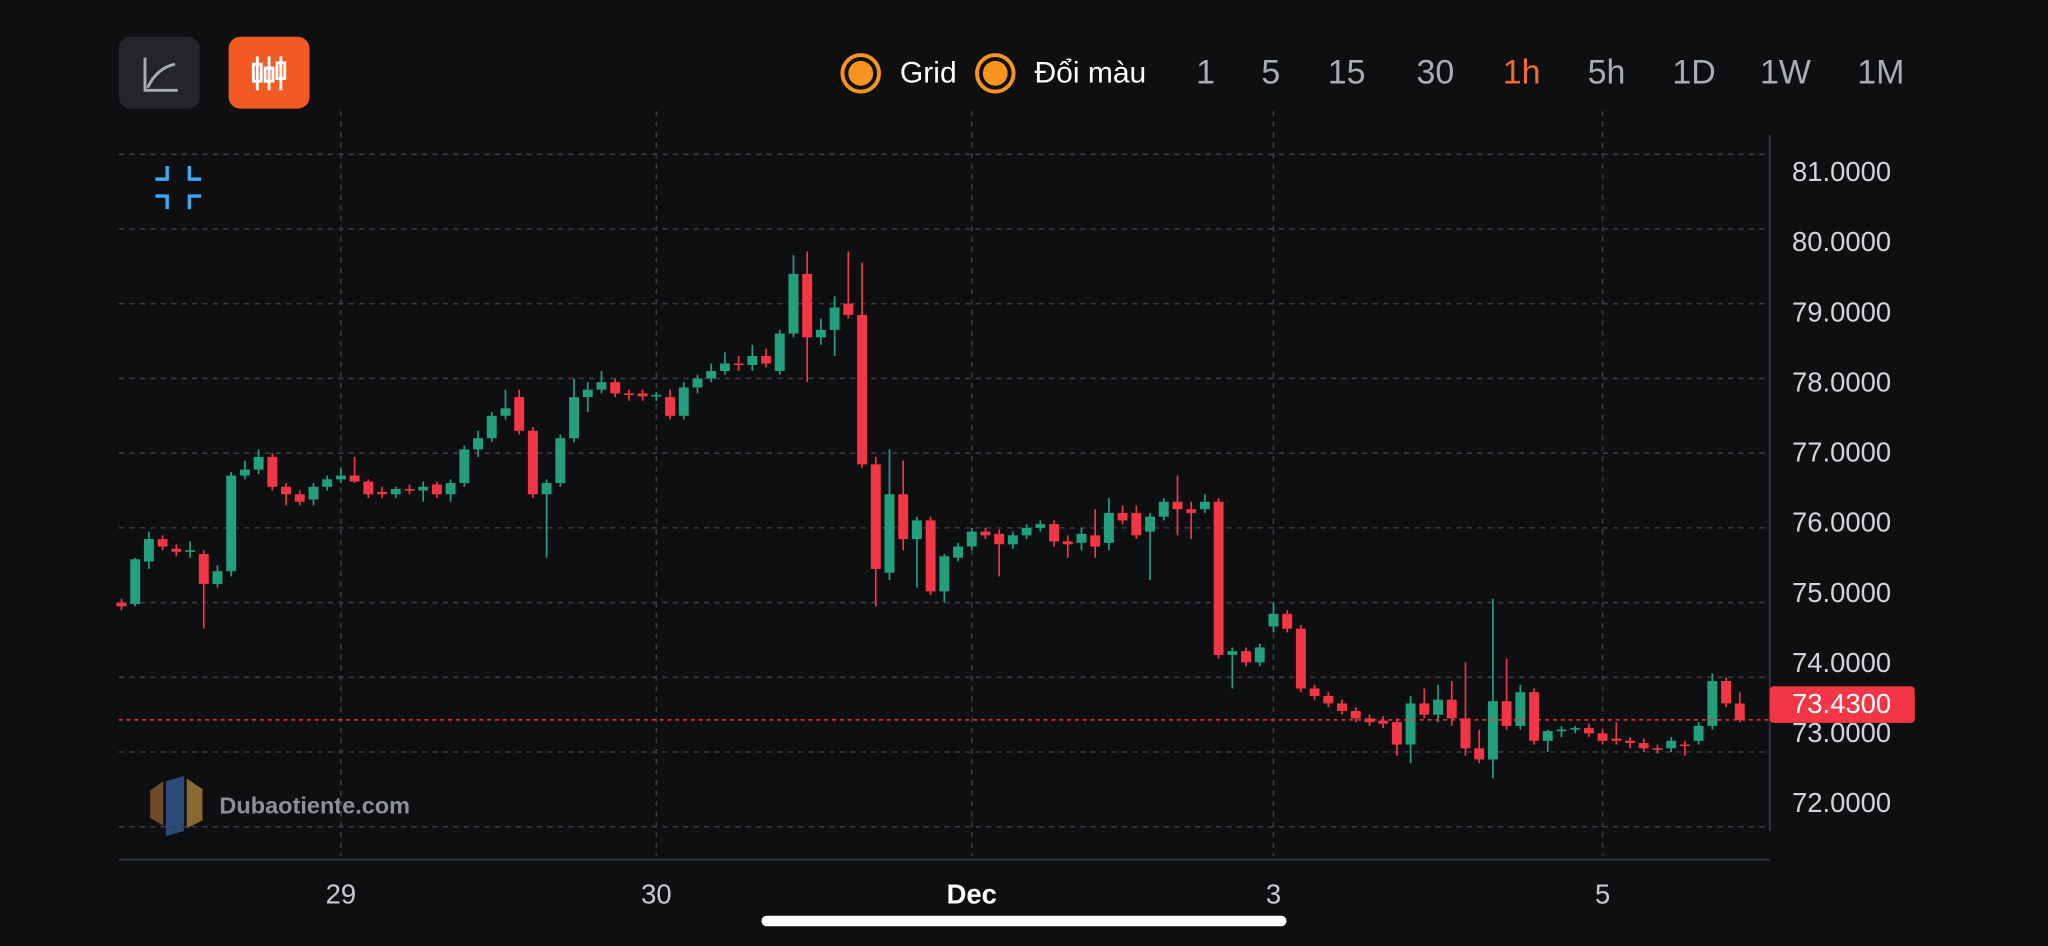  Describe the element at coordinates (898, 73) in the screenshot. I see `toggle: Grid` at that location.